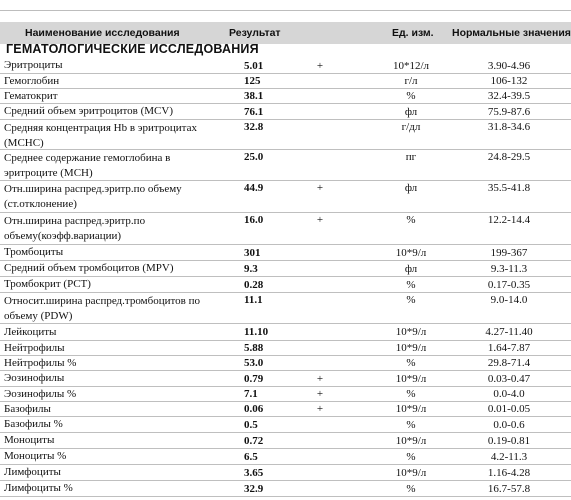 This screenshot has height=500, width=571. Describe the element at coordinates (251, 424) in the screenshot. I see `result-value: 0.5` at that location.